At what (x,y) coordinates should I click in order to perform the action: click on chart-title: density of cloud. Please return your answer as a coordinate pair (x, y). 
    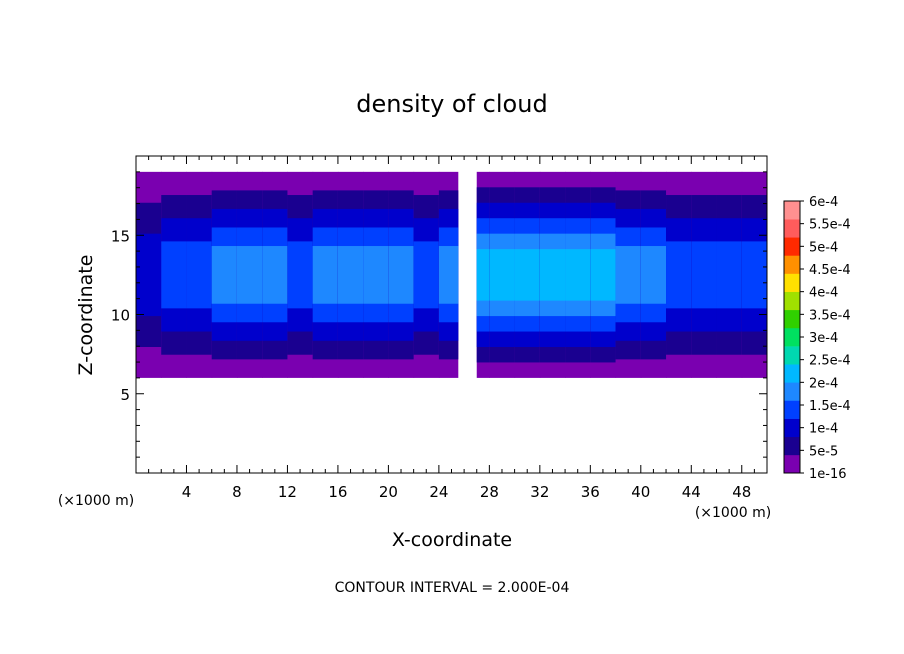
    Looking at the image, I should click on (451, 104).